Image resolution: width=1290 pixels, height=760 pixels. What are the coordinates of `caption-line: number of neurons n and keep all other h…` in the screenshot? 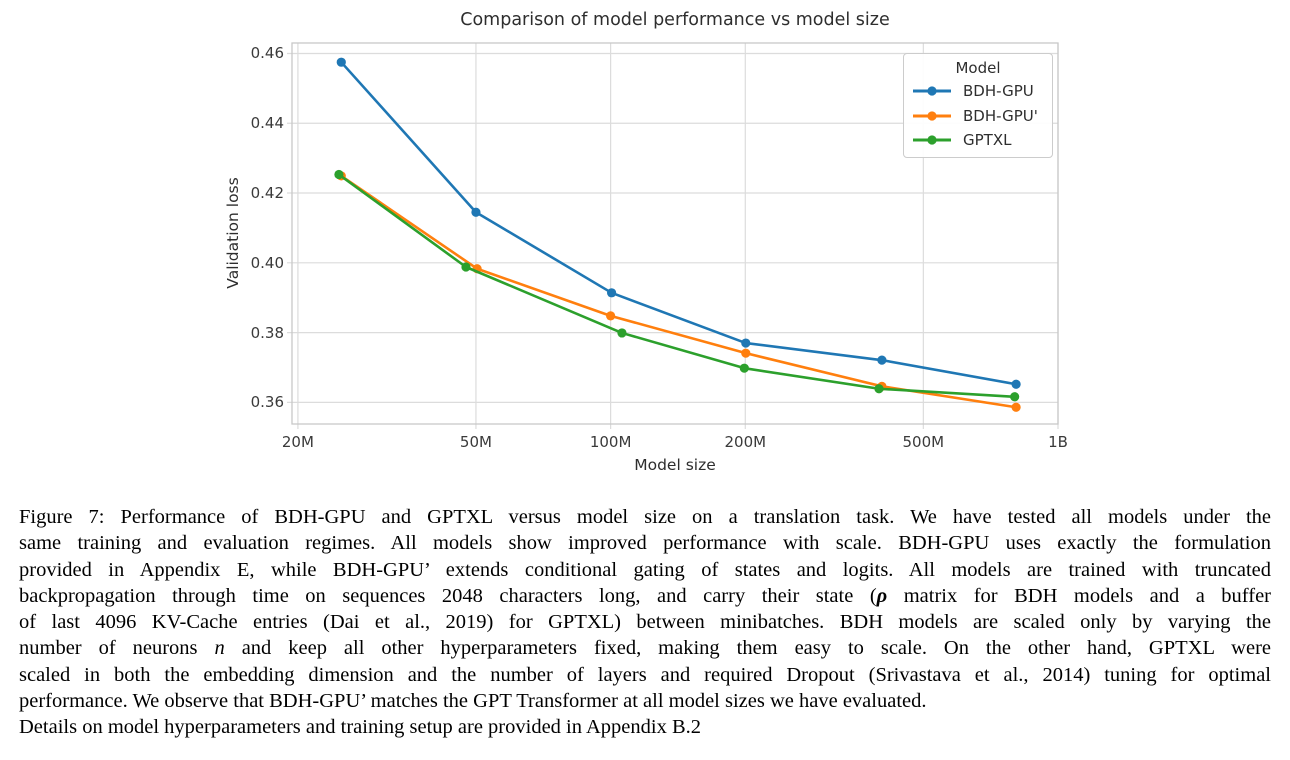 It's located at (645, 648).